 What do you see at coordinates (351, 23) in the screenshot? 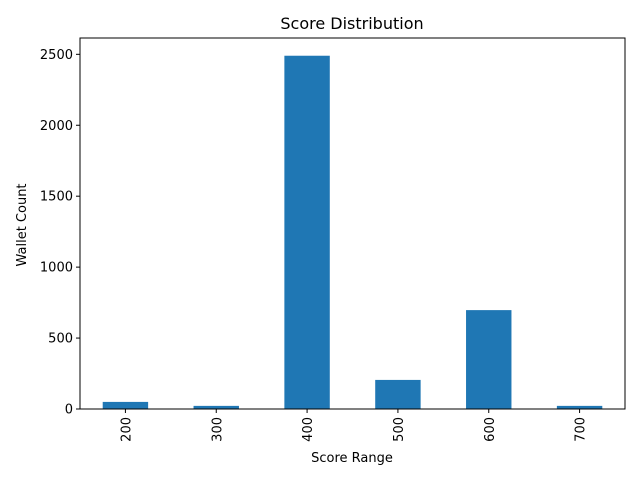
I see `chart-title: Score Distribution` at bounding box center [351, 23].